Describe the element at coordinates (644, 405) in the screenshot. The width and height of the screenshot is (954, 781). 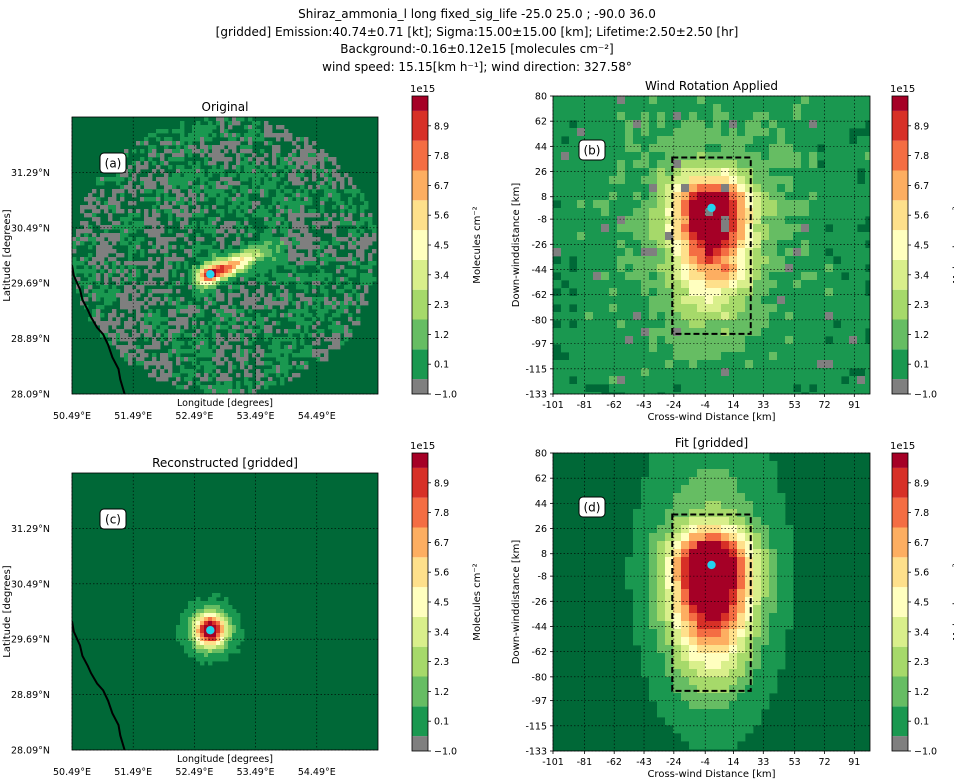
I see `x-tick-label: -43` at that location.